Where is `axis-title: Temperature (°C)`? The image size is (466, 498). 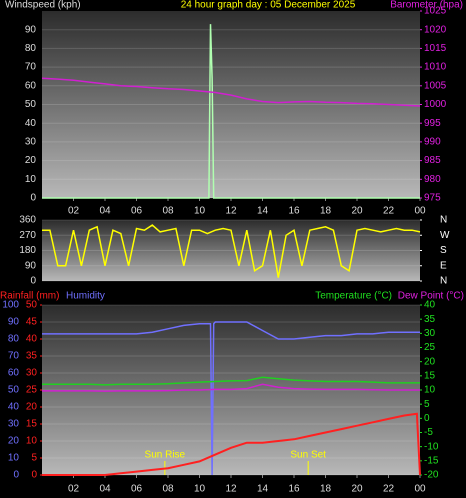 axis-title: Temperature (°C) is located at coordinates (353, 296).